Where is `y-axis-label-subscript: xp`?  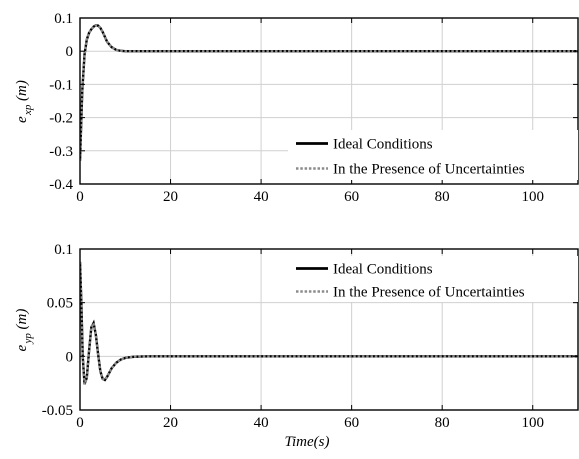
y-axis-label-subscript: xp is located at coordinates (28, 110).